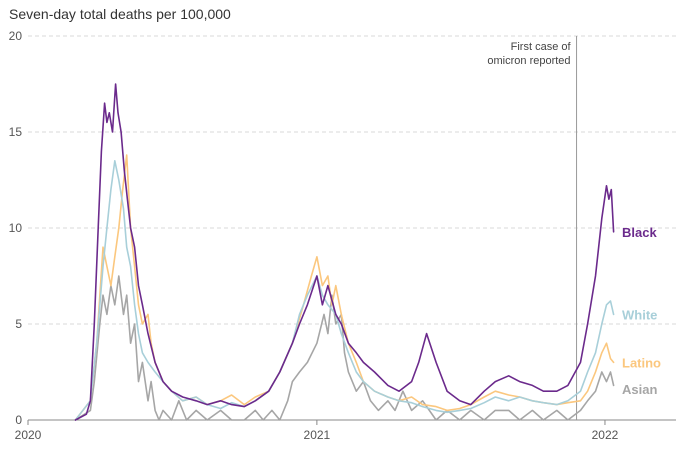  I want to click on x-tick-label: 2020, so click(28, 435).